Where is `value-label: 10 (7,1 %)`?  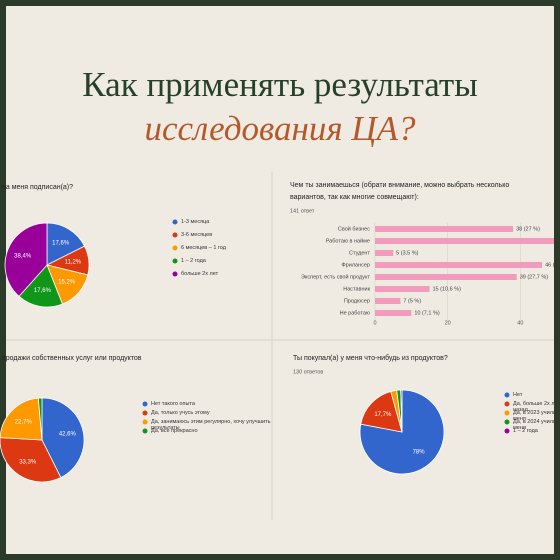 value-label: 10 (7,1 %) is located at coordinates (427, 313).